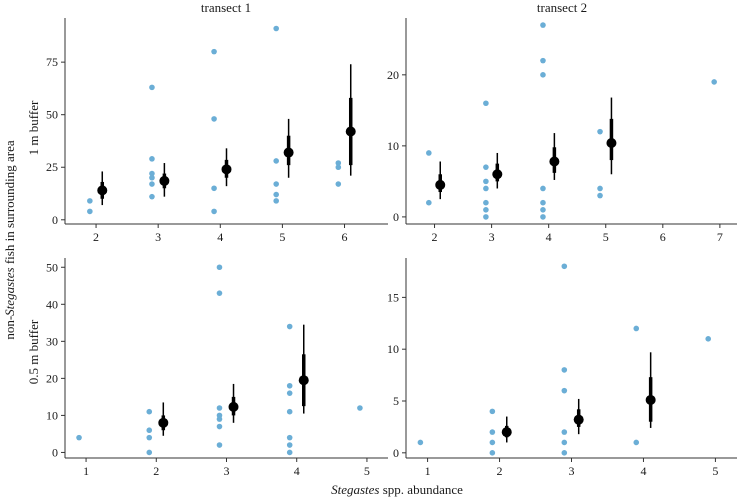 The height and width of the screenshot is (499, 737). What do you see at coordinates (562, 7) in the screenshot?
I see `strip-label-transect-2: transect 2` at bounding box center [562, 7].